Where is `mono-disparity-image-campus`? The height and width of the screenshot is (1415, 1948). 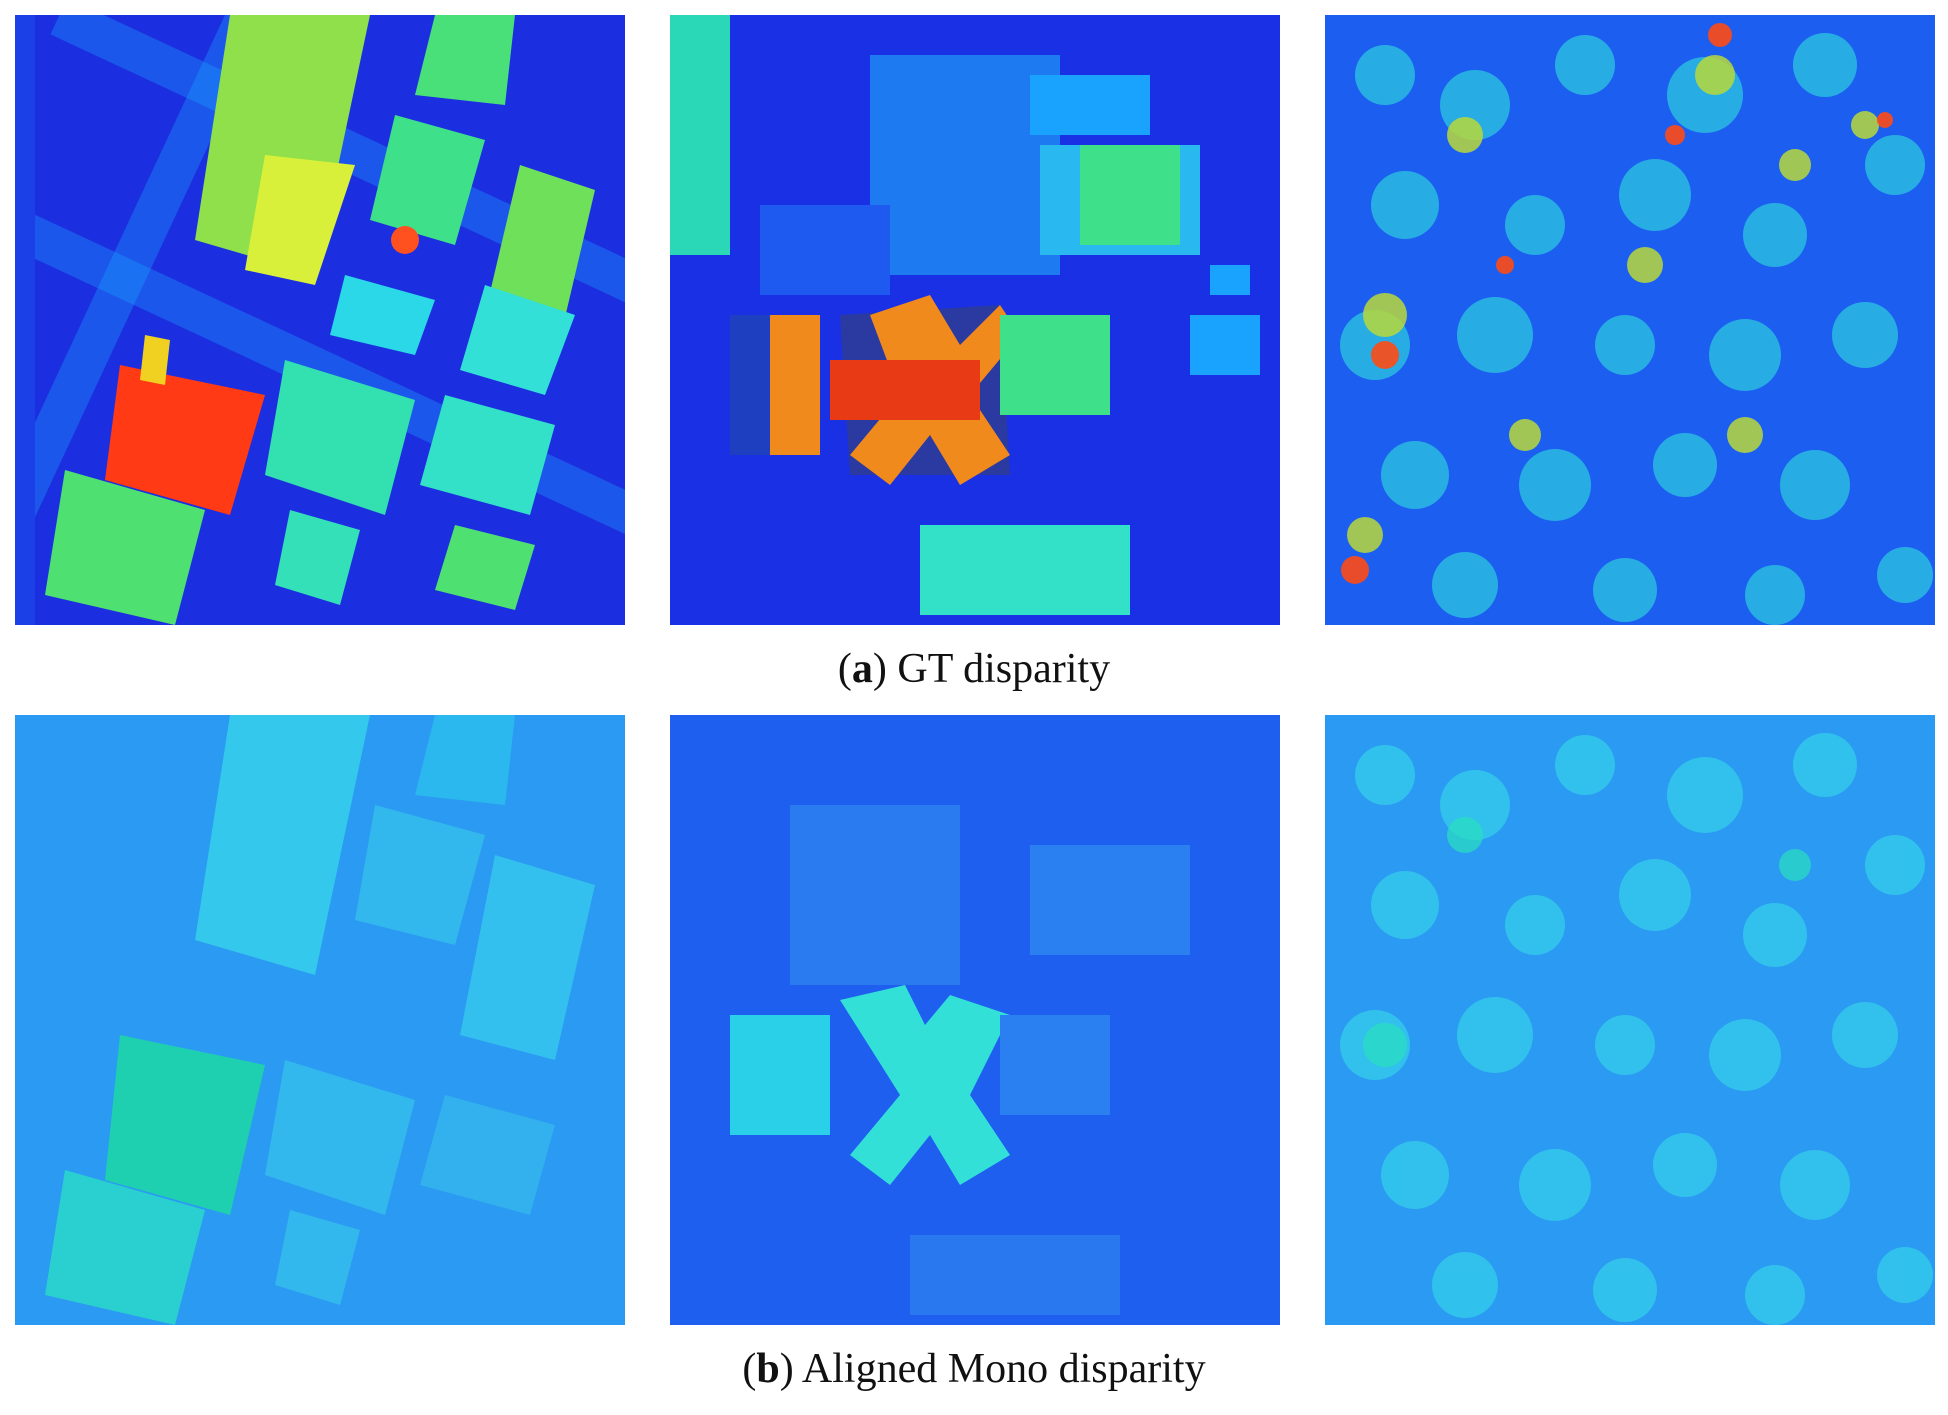 mono-disparity-image-campus is located at coordinates (975, 1020).